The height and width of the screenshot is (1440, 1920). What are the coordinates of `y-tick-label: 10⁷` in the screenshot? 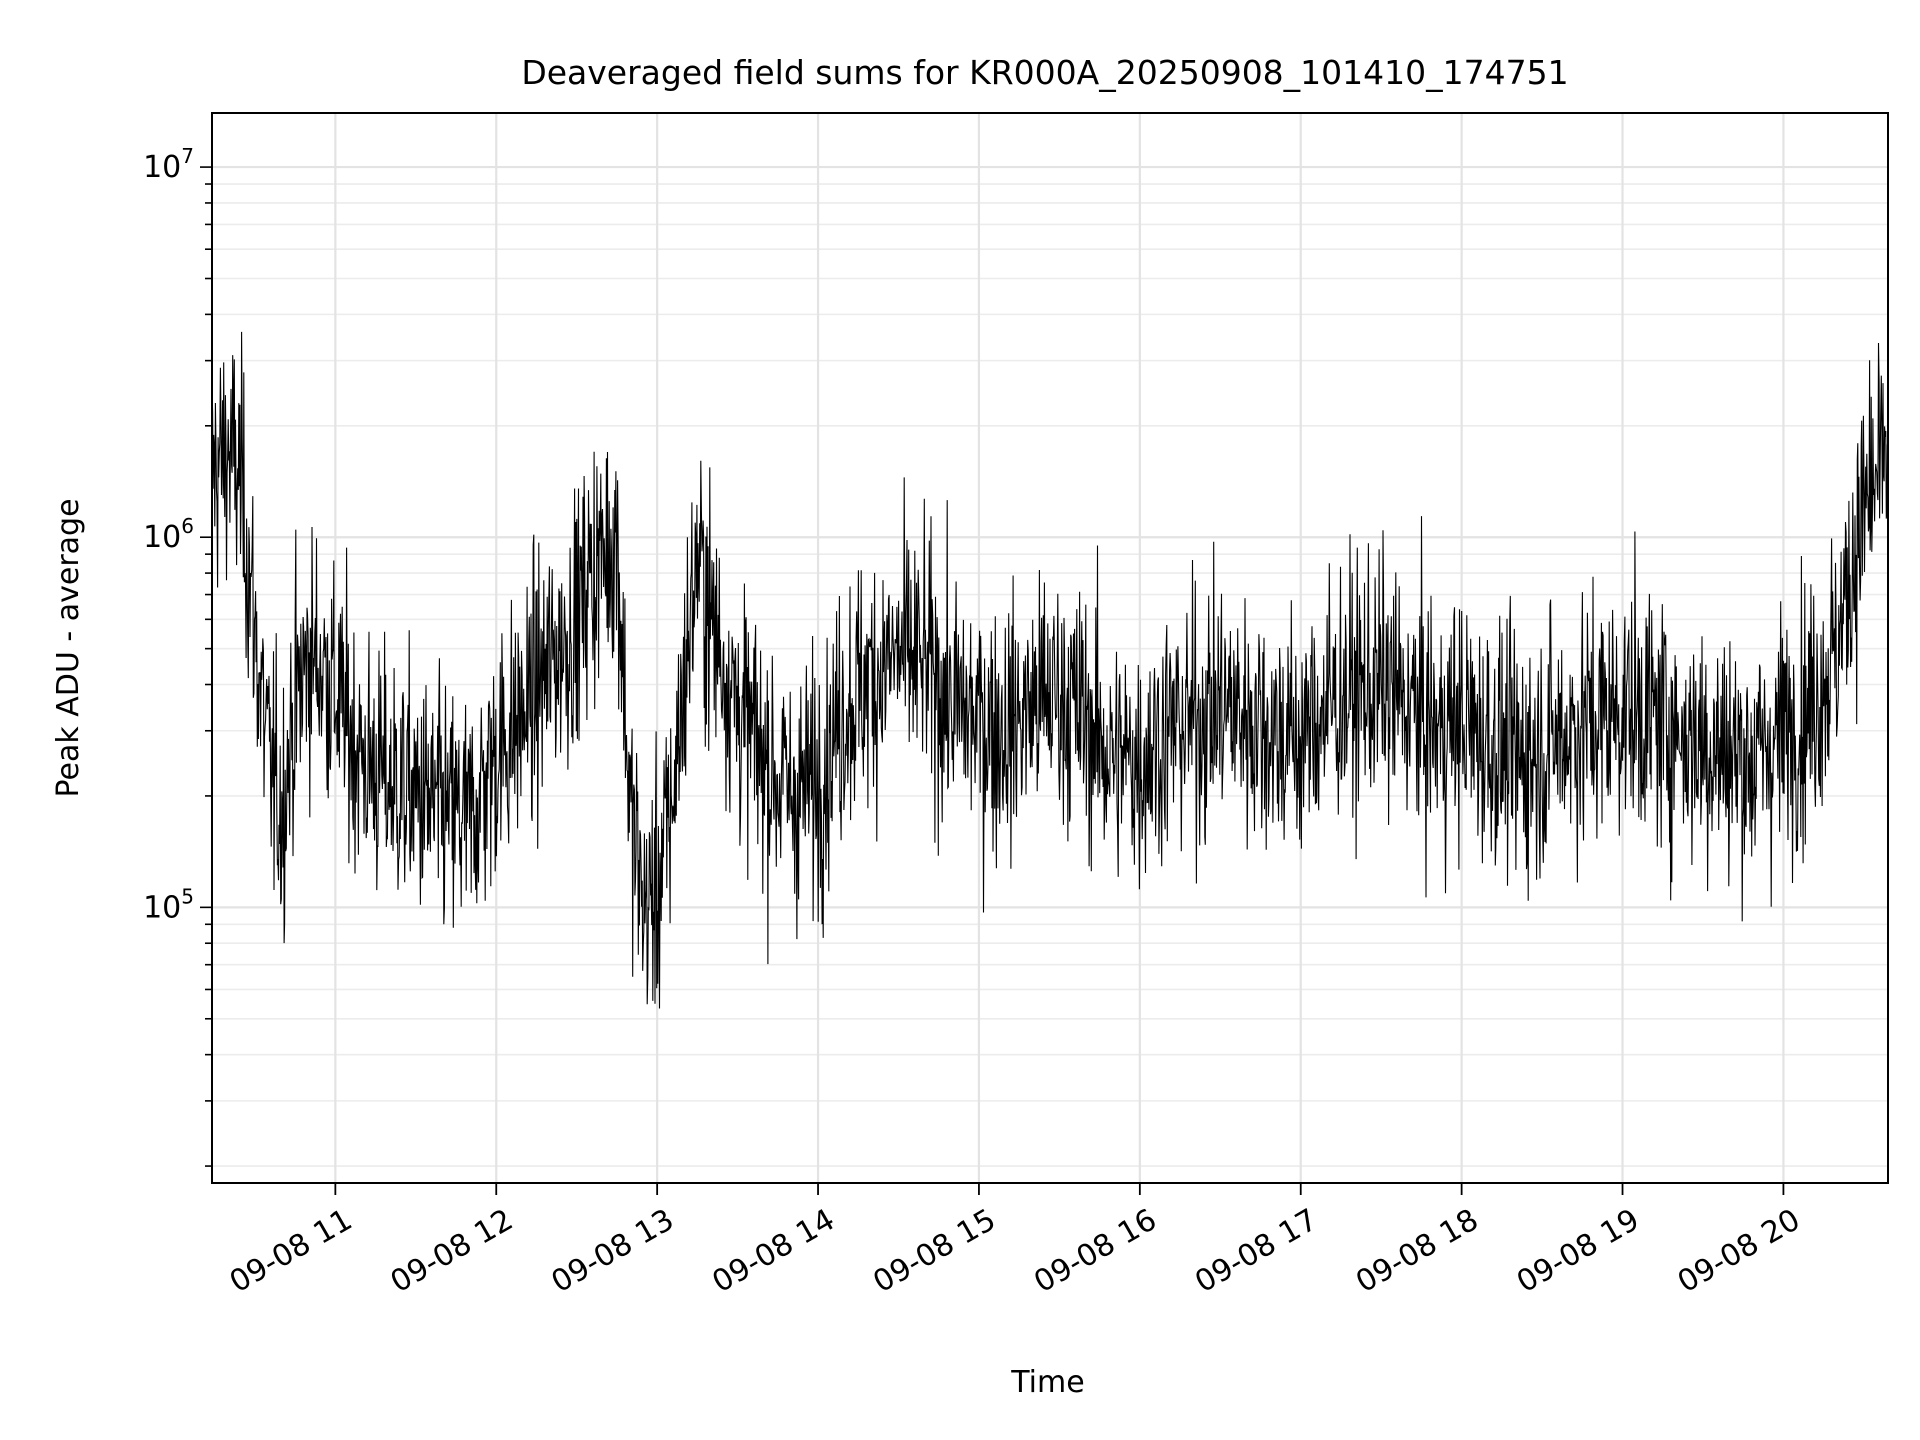 It's located at (168, 164).